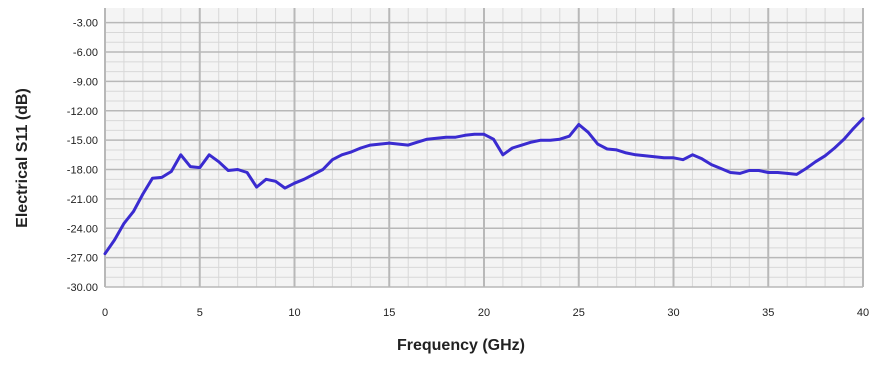 Image resolution: width=869 pixels, height=365 pixels. Describe the element at coordinates (82, 112) in the screenshot. I see `y-tick-label: -12.00` at that location.